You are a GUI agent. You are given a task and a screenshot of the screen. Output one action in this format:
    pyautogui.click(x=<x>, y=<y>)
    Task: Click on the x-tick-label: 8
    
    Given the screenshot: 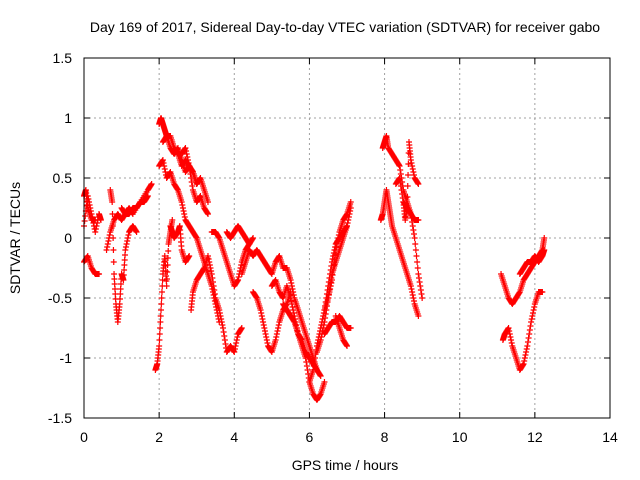 What is the action you would take?
    pyautogui.click(x=385, y=437)
    